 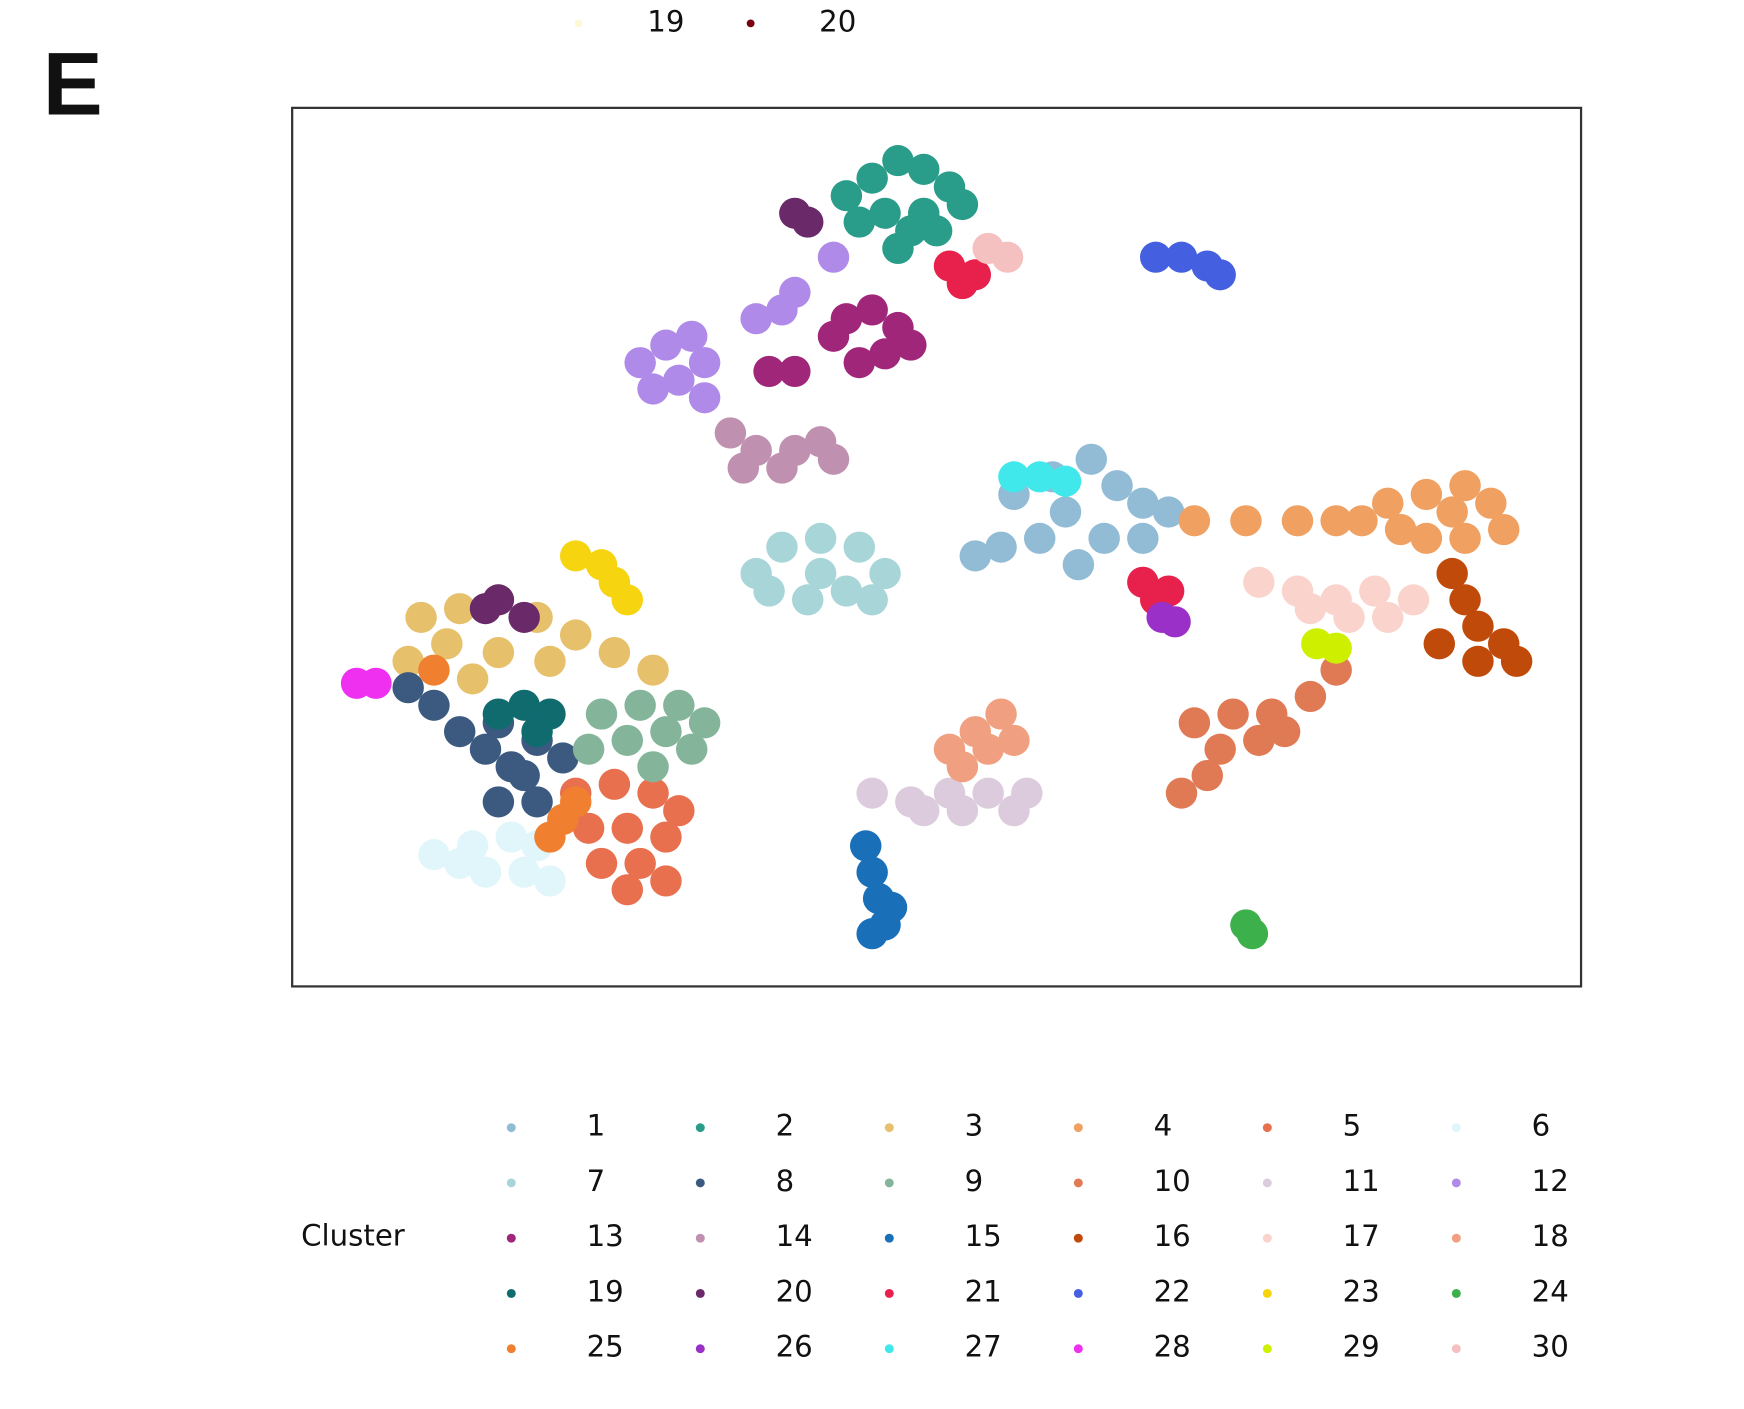 I want to click on legend-label: 26, so click(x=794, y=1347).